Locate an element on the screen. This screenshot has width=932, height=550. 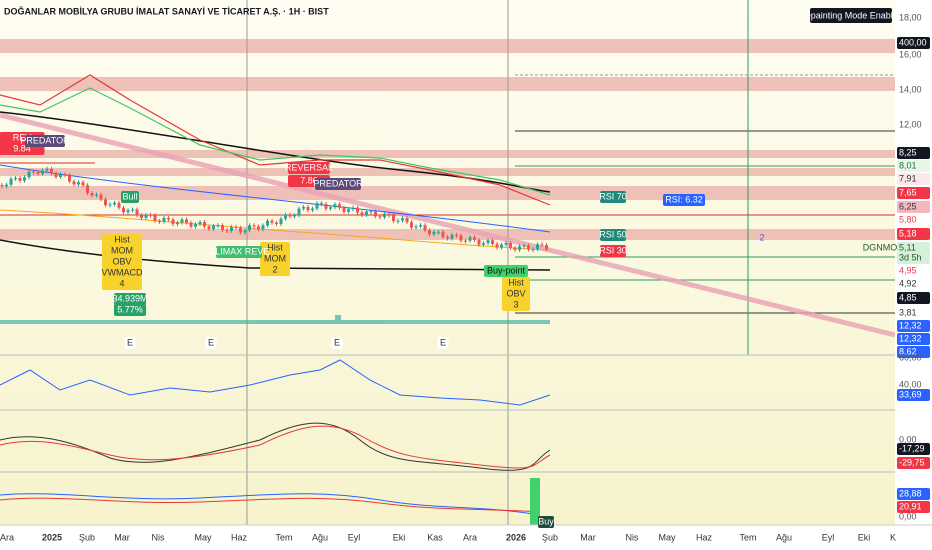
label: Hist is located at coordinates (275, 247).